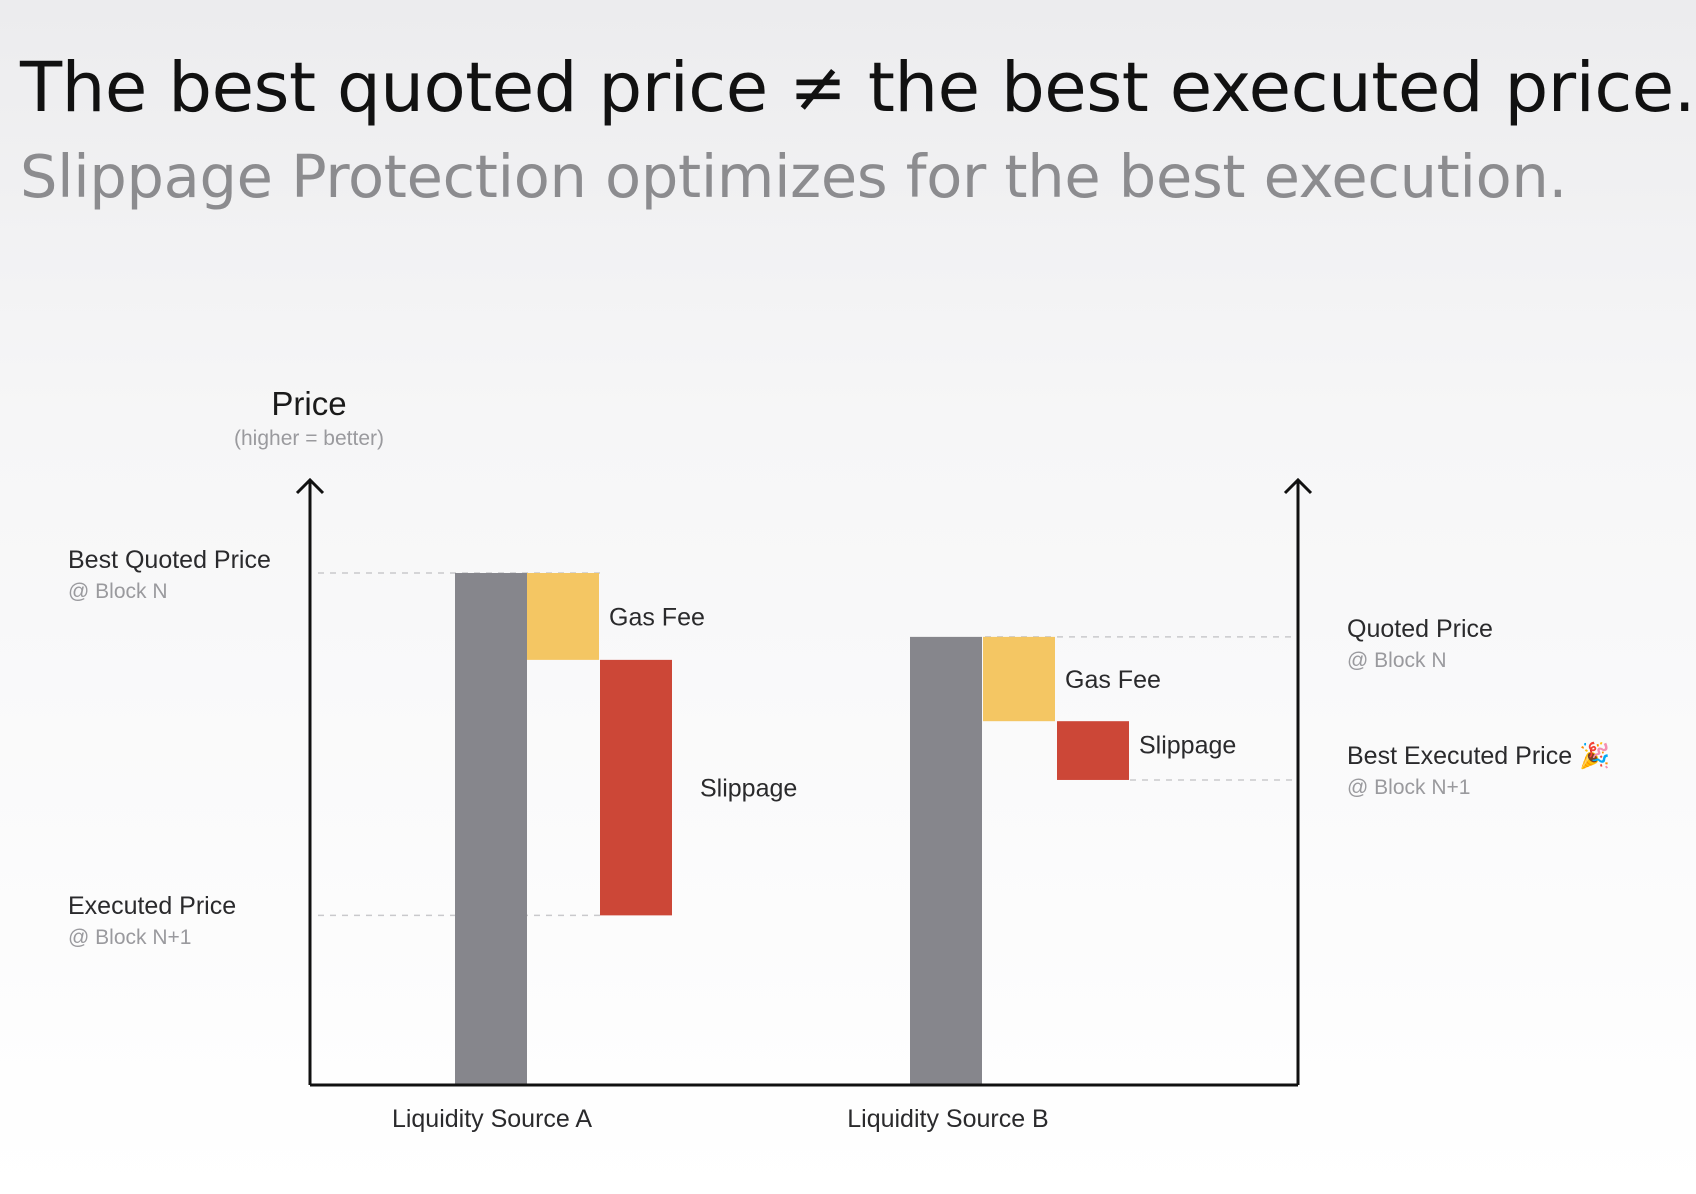 Image resolution: width=1696 pixels, height=1194 pixels. Describe the element at coordinates (1298, 486) in the screenshot. I see `right-axis-arrow-icon` at that location.